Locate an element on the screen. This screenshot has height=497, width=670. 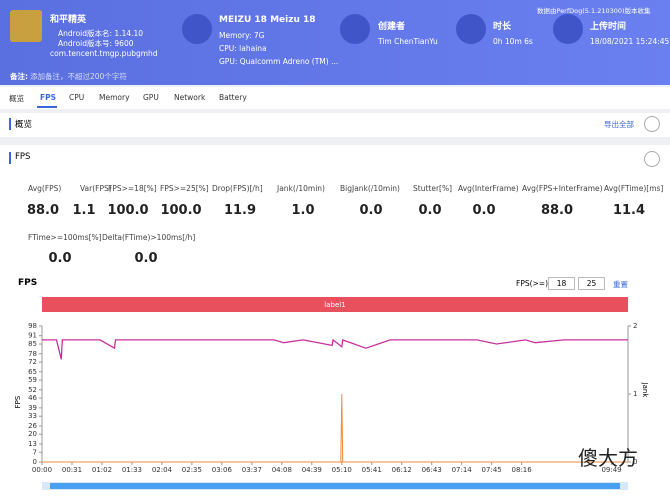
x-tick-label: 01:02 is located at coordinates (102, 470).